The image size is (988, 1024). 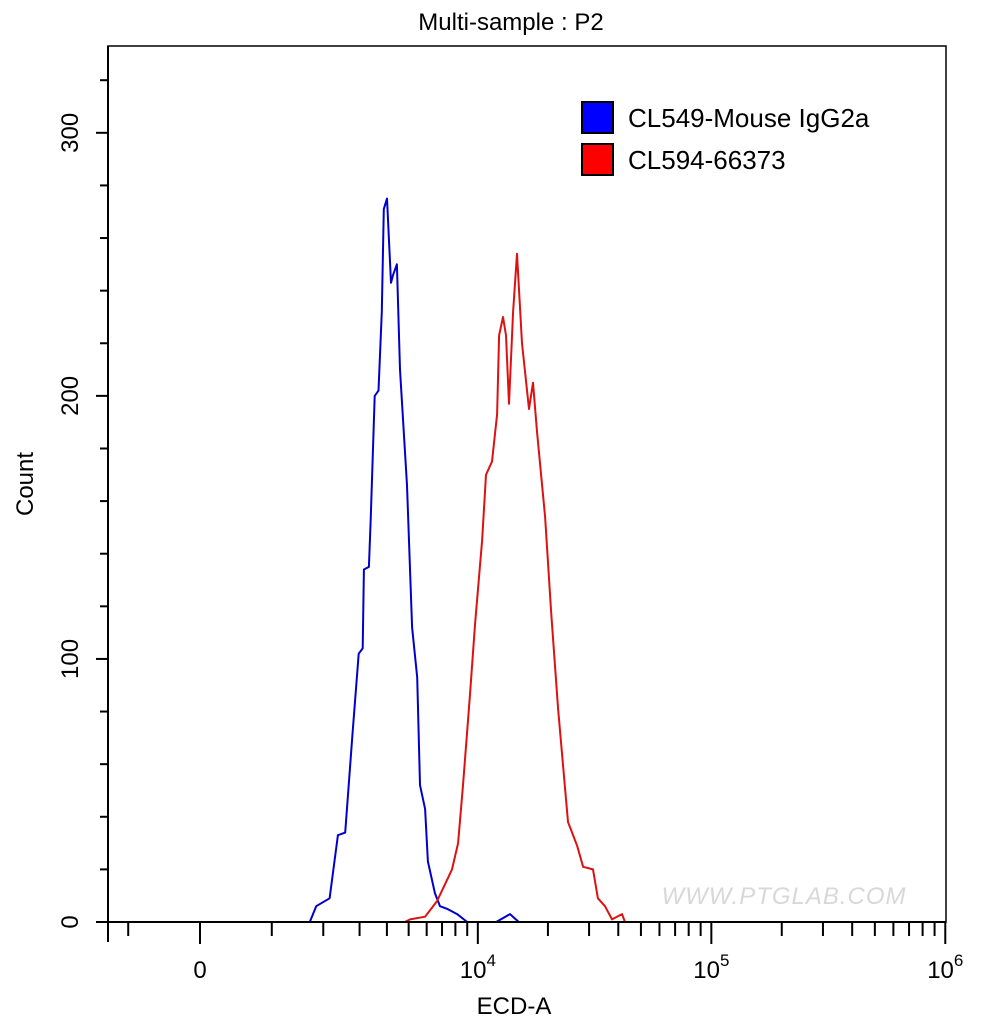 I want to click on watermark: WWW.PTGLAB.COM, so click(x=783, y=896).